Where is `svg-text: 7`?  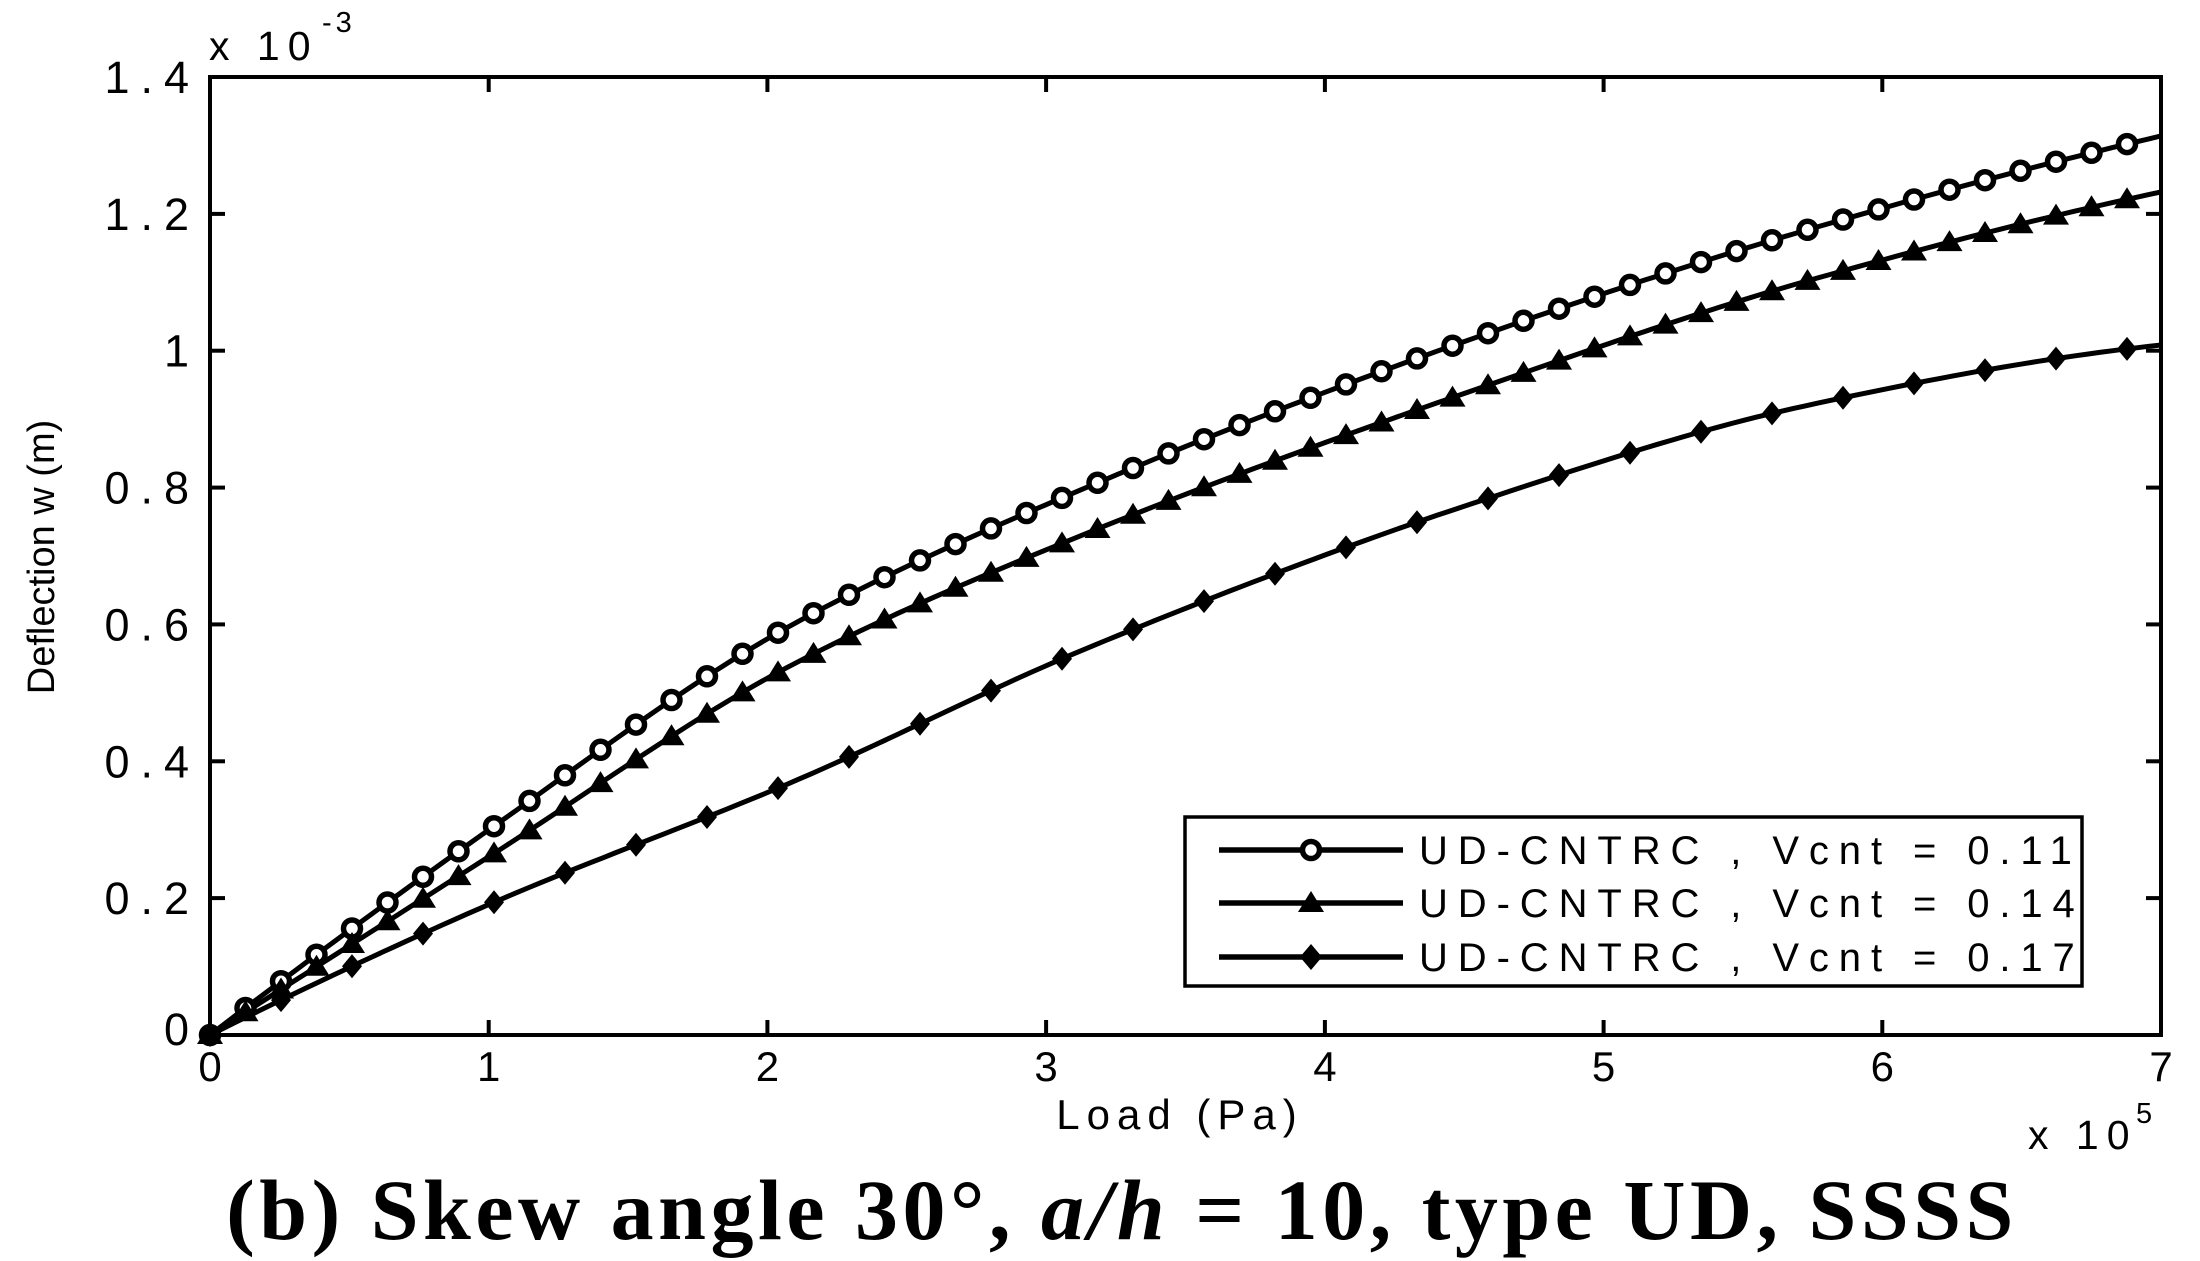 svg-text: 7 is located at coordinates (2160, 1066).